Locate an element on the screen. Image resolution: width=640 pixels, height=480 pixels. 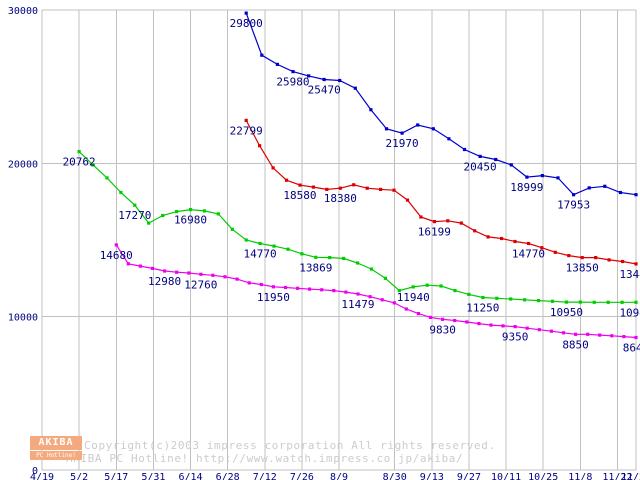
data-label-green: 10950 is located at coordinates (566, 312).